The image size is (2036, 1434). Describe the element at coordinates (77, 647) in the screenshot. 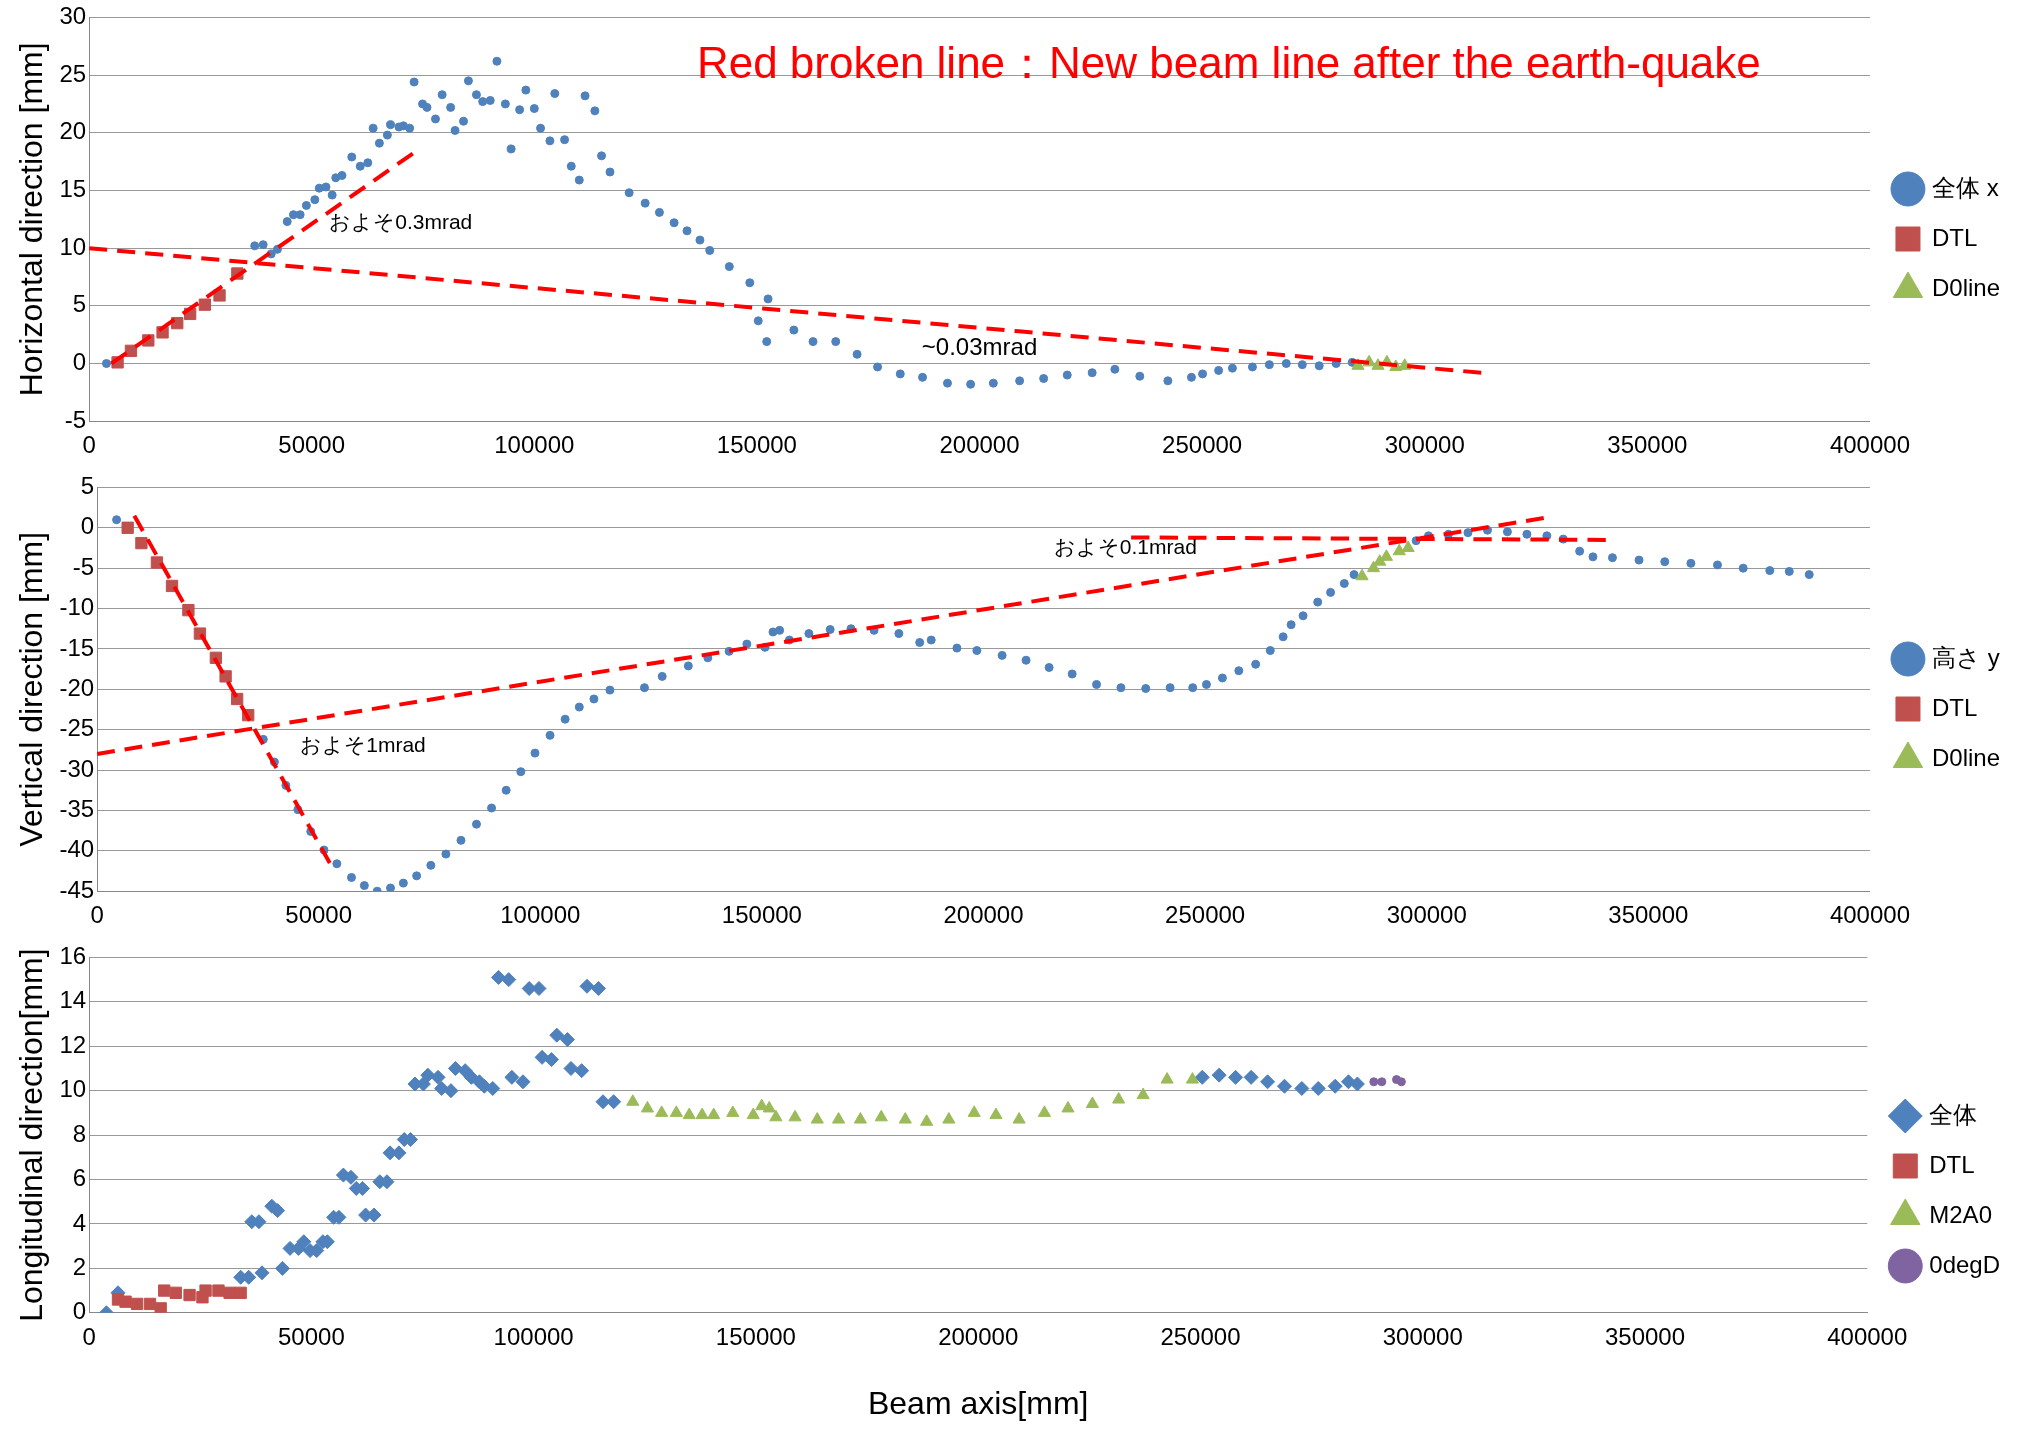

I see `y-tick-label: -15` at that location.